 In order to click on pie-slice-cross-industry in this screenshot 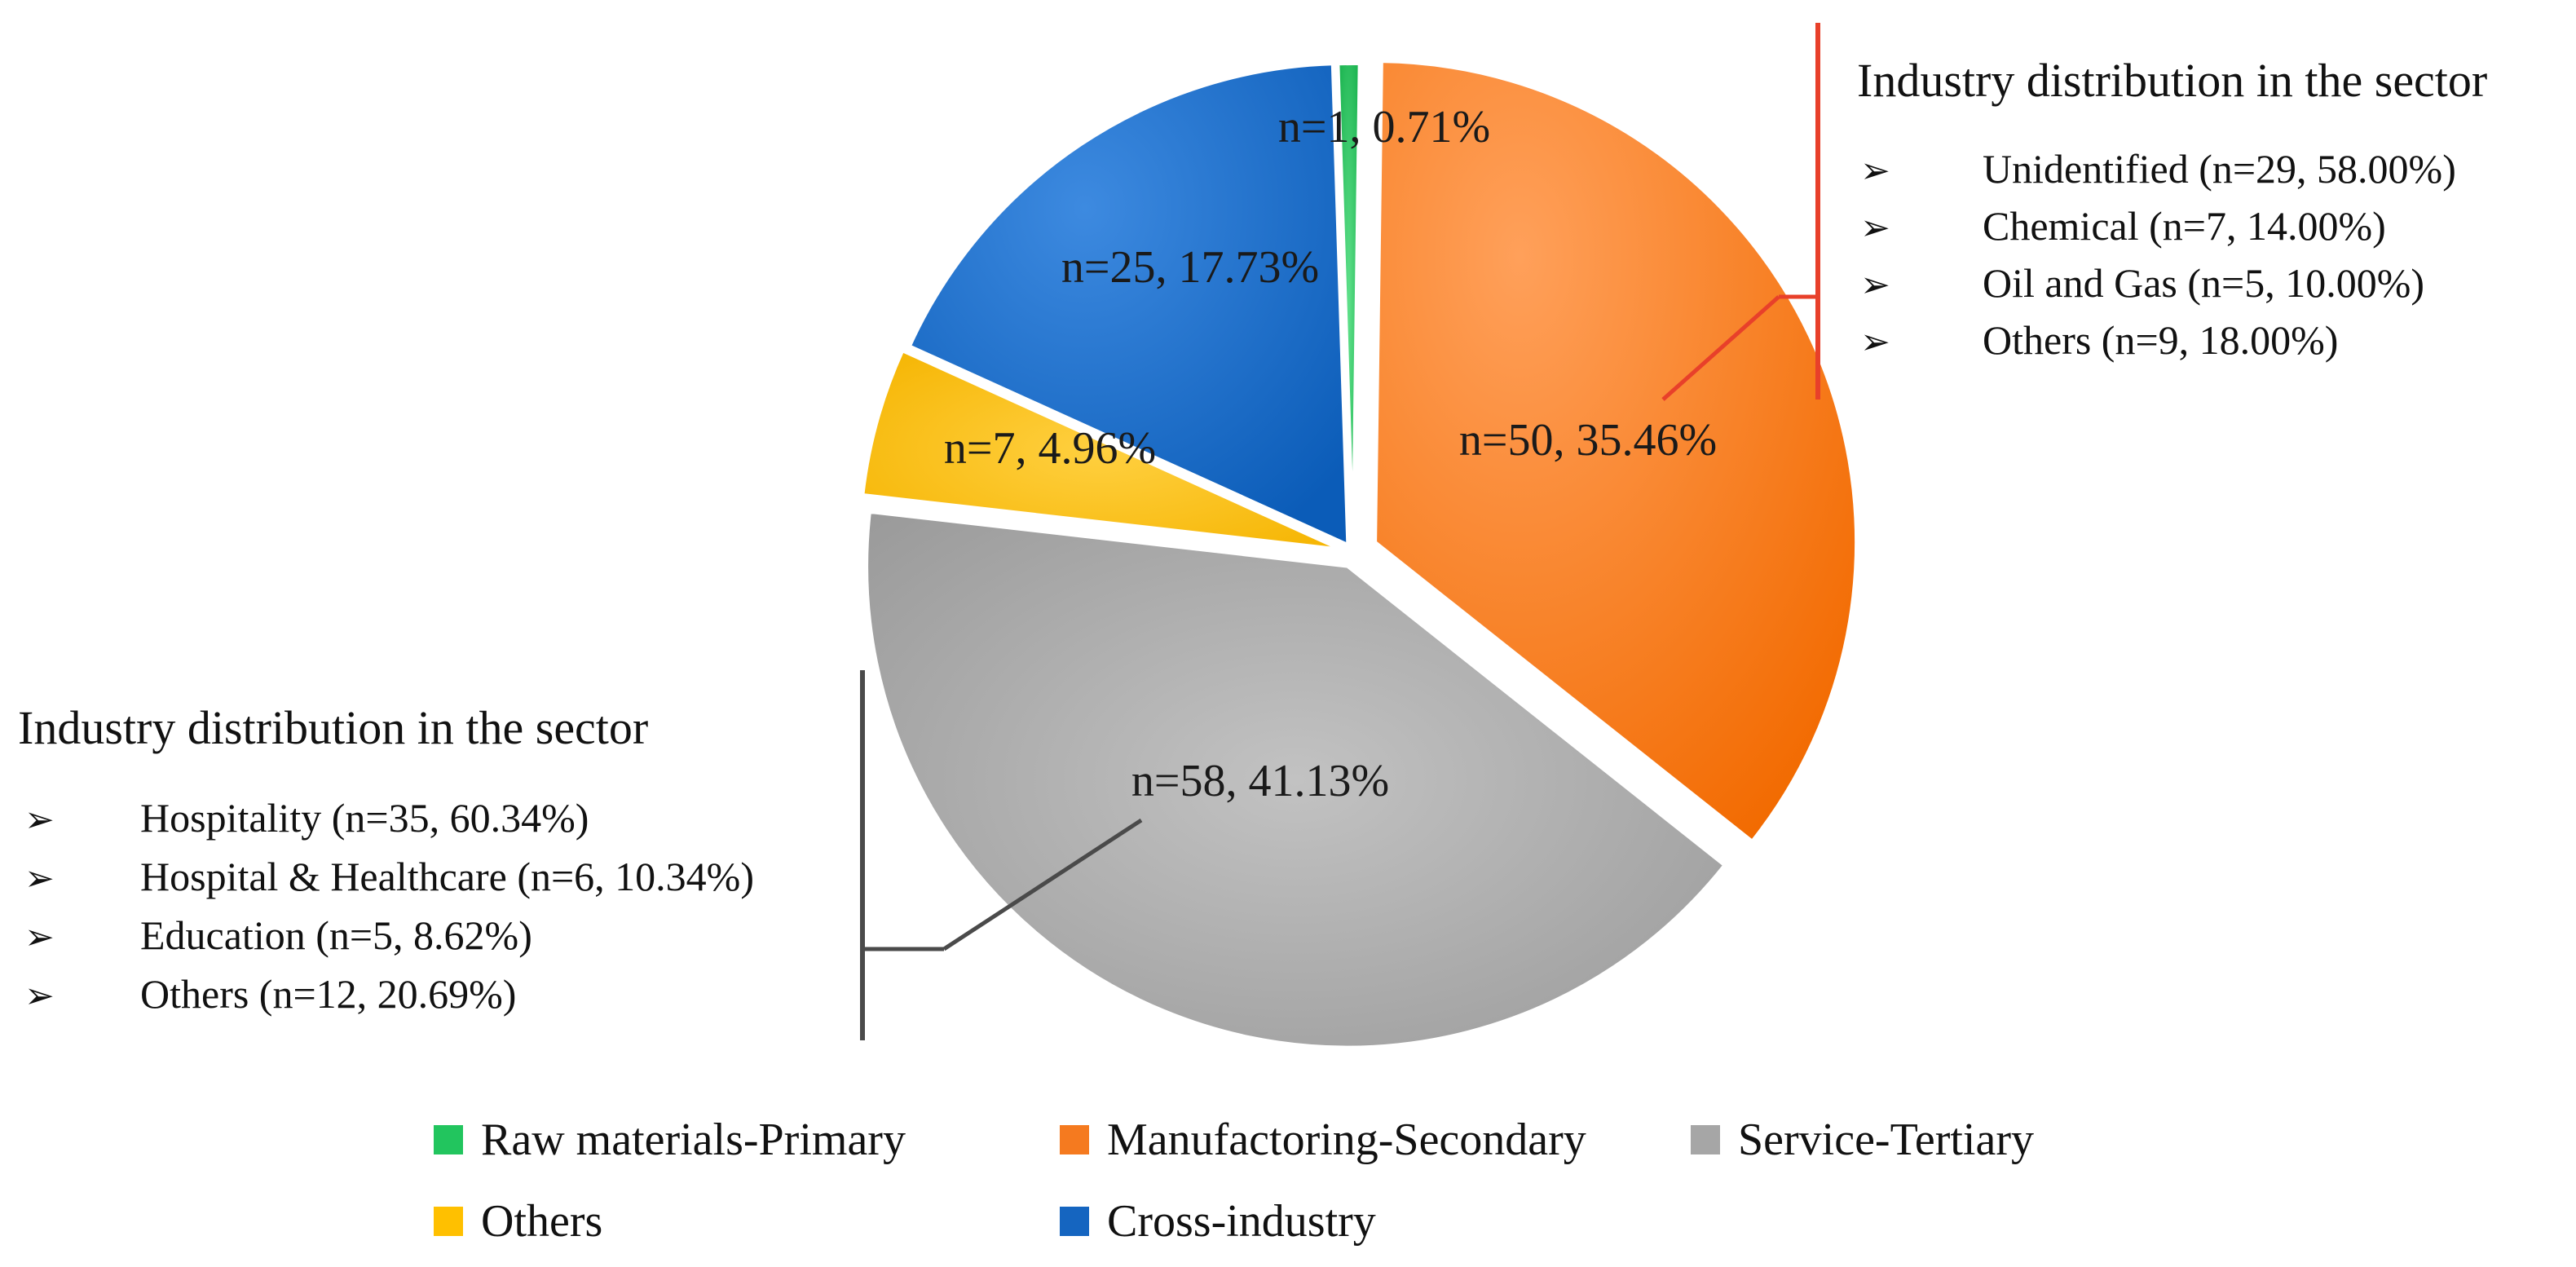, I will do `click(1128, 305)`.